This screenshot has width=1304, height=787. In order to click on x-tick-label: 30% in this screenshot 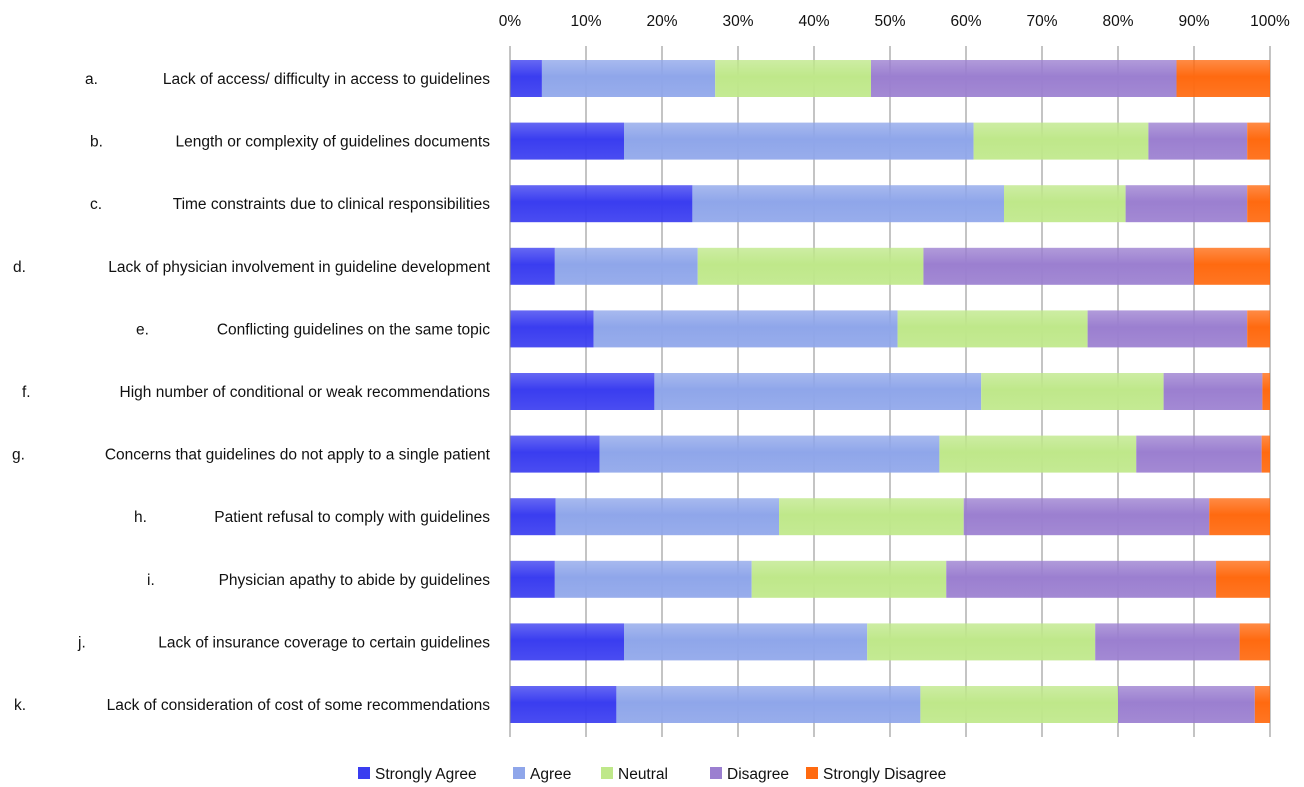, I will do `click(737, 21)`.